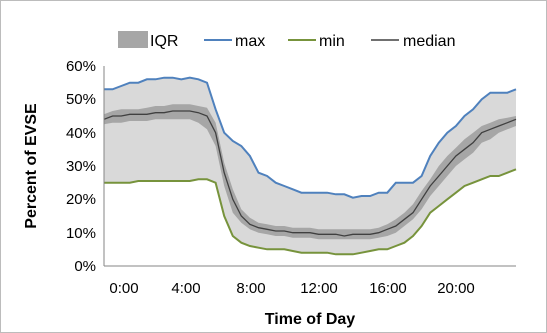 The height and width of the screenshot is (333, 547). What do you see at coordinates (456, 288) in the screenshot?
I see `x-tick-label: 20:00` at bounding box center [456, 288].